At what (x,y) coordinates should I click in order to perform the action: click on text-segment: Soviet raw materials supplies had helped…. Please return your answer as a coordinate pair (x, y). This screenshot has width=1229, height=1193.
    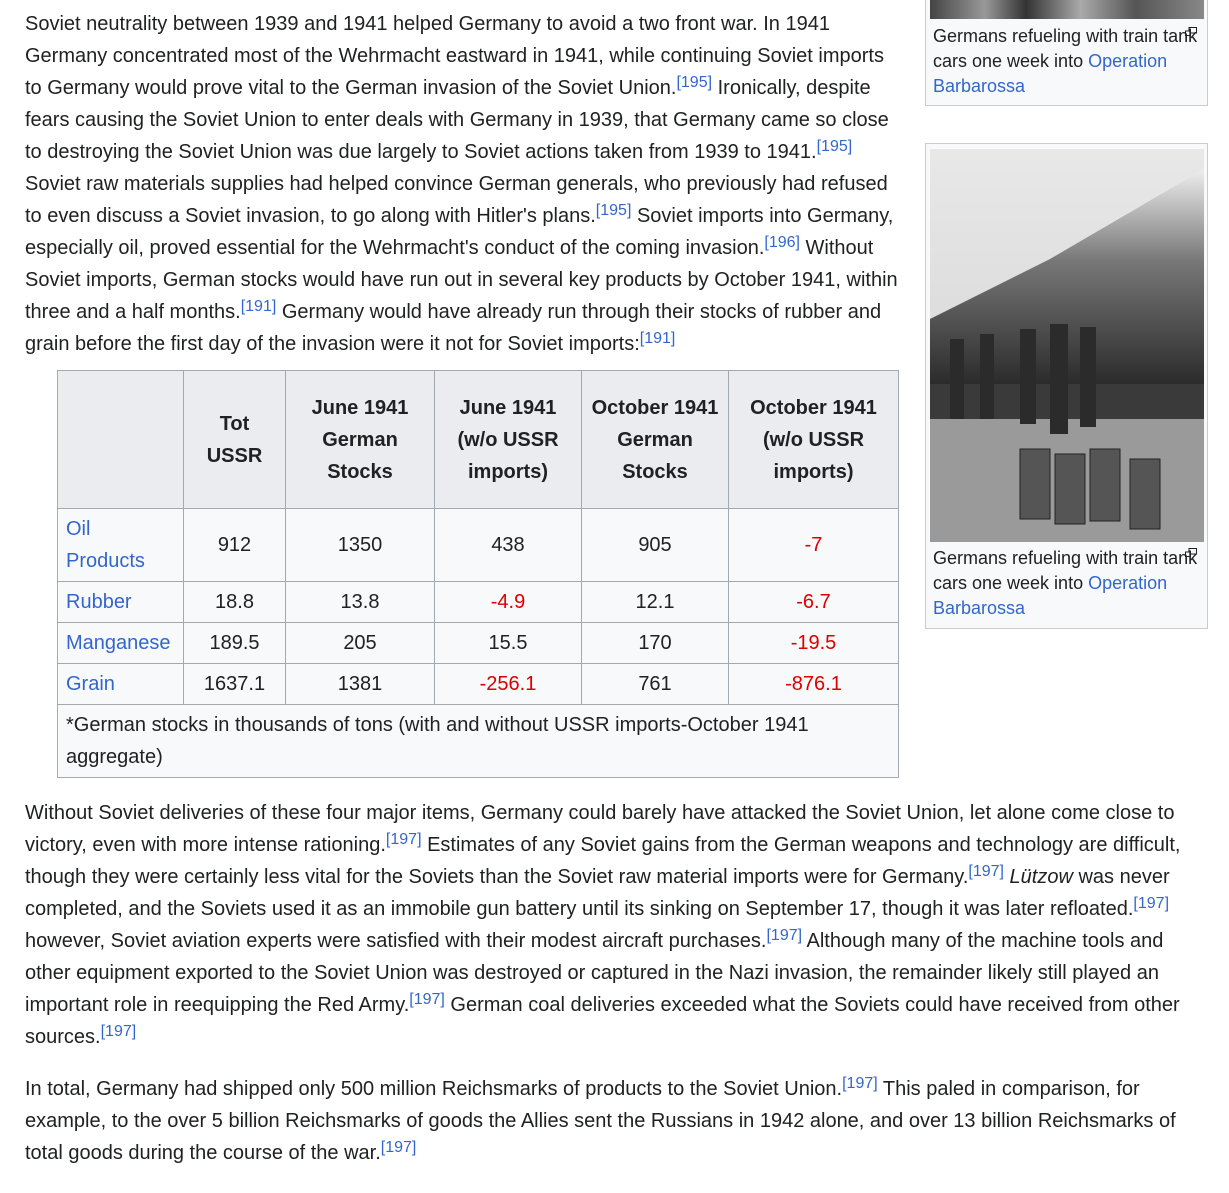
    Looking at the image, I should click on (456, 200).